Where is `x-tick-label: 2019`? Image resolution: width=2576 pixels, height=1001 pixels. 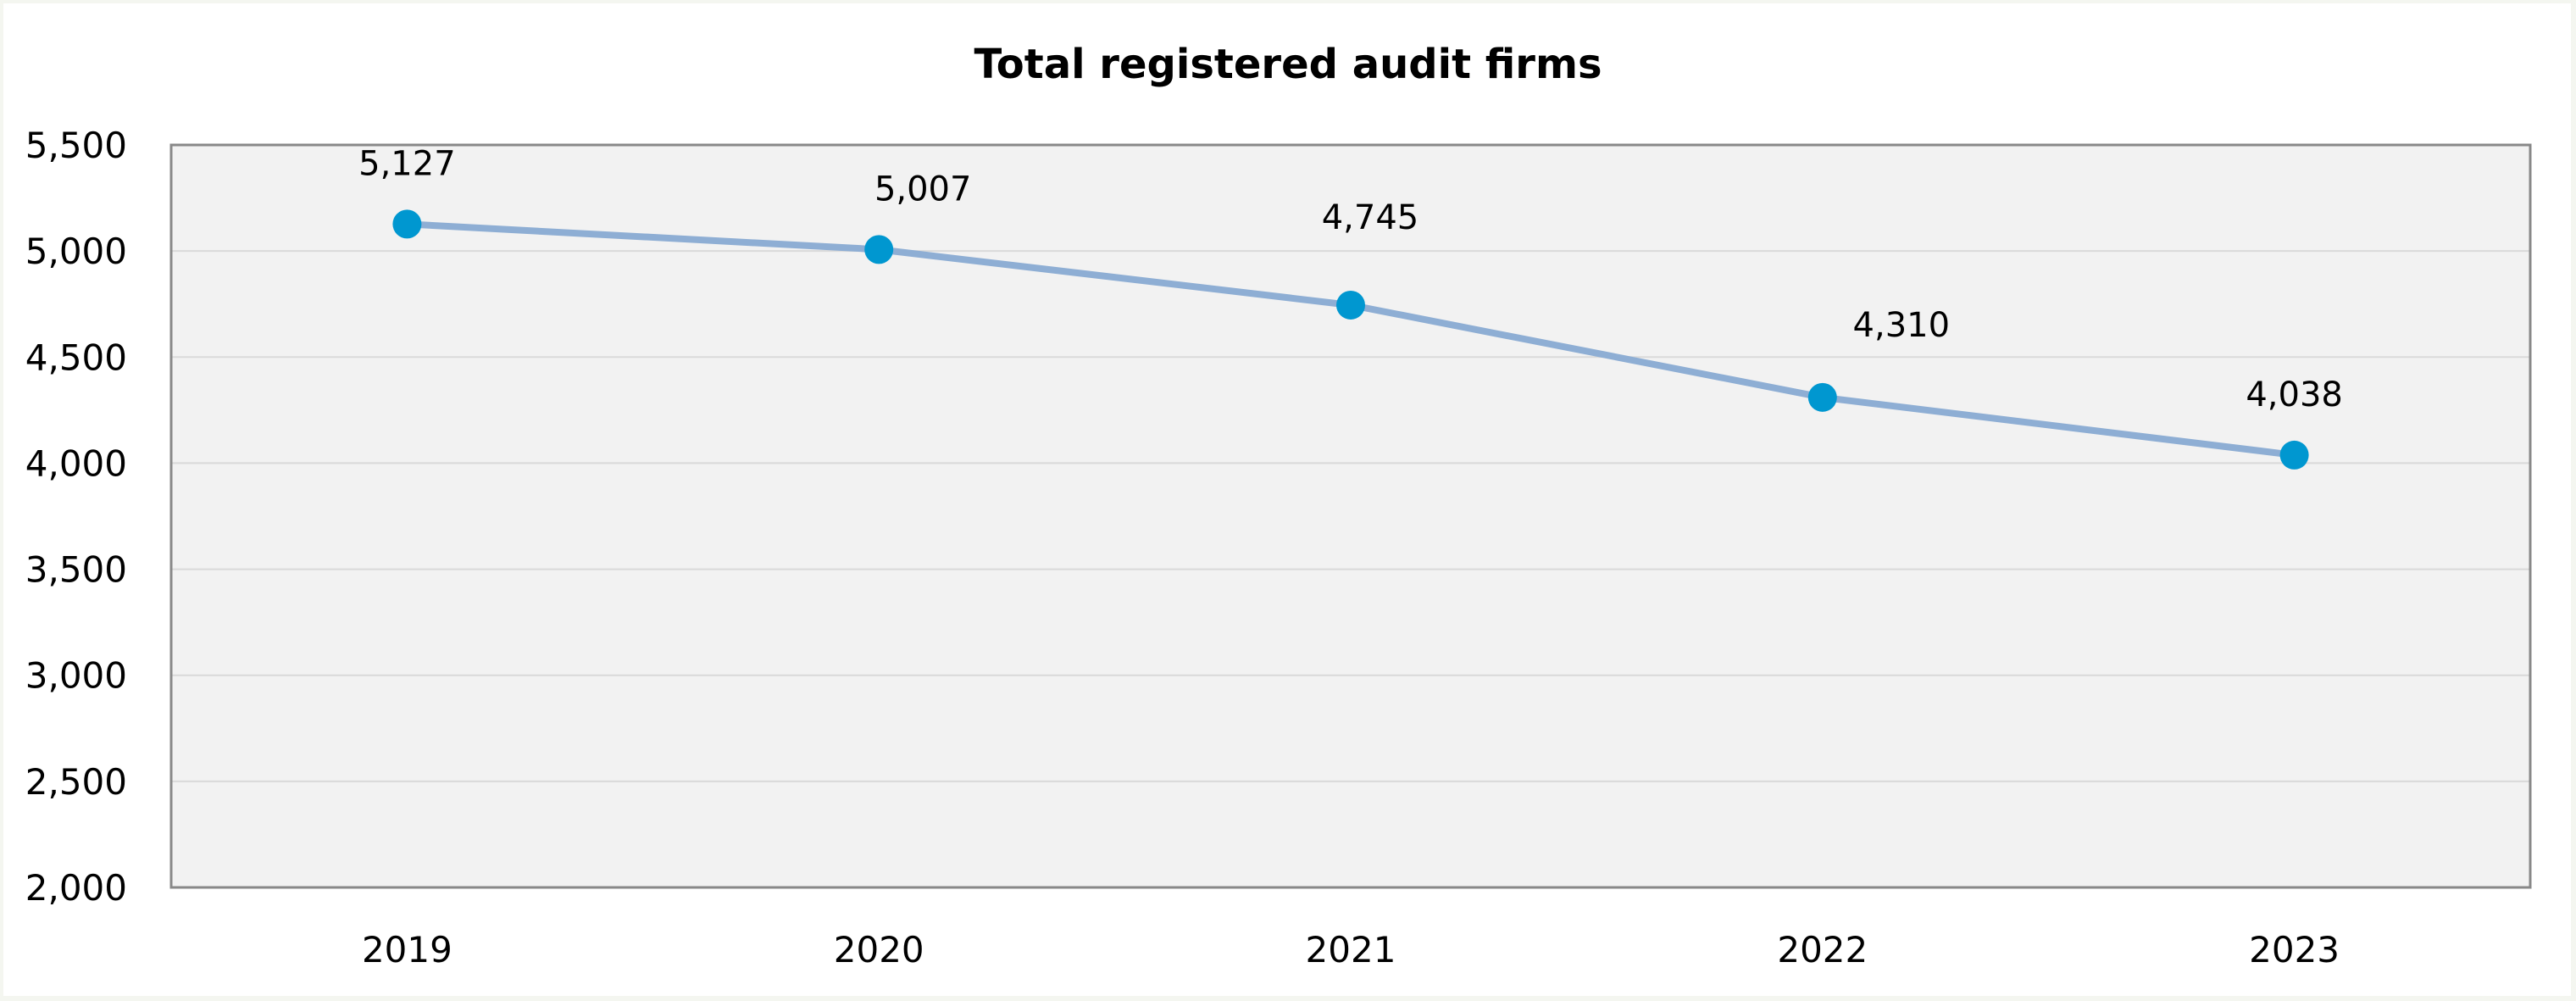 x-tick-label: 2019 is located at coordinates (407, 949).